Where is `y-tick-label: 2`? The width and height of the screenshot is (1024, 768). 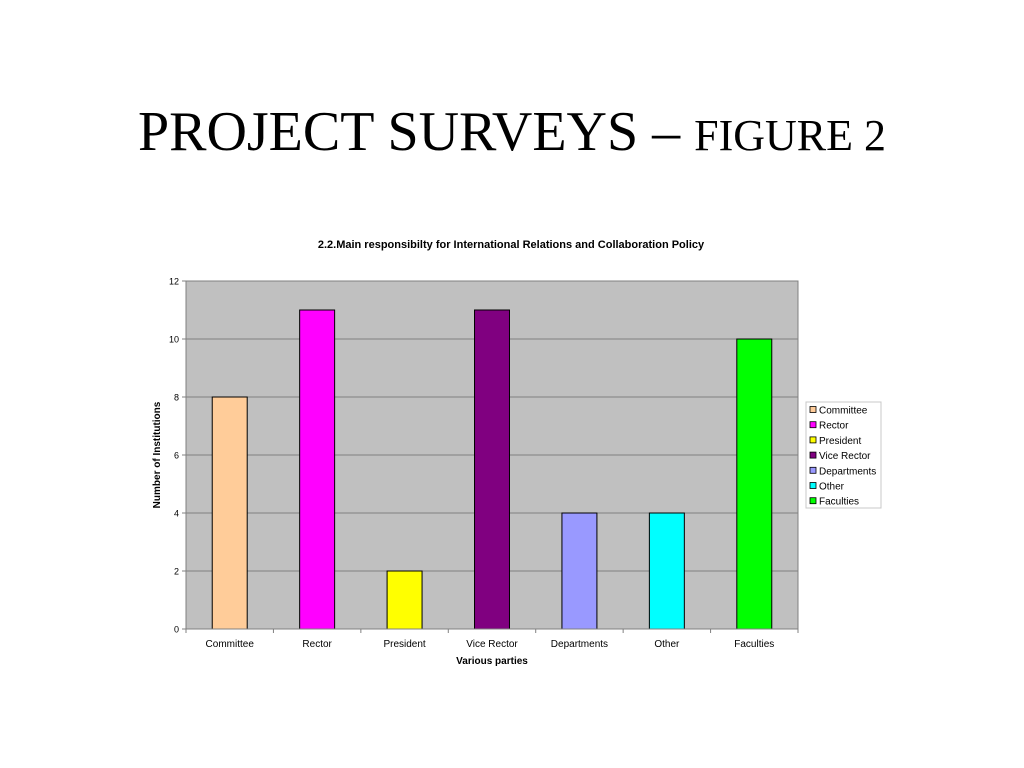 y-tick-label: 2 is located at coordinates (176, 572).